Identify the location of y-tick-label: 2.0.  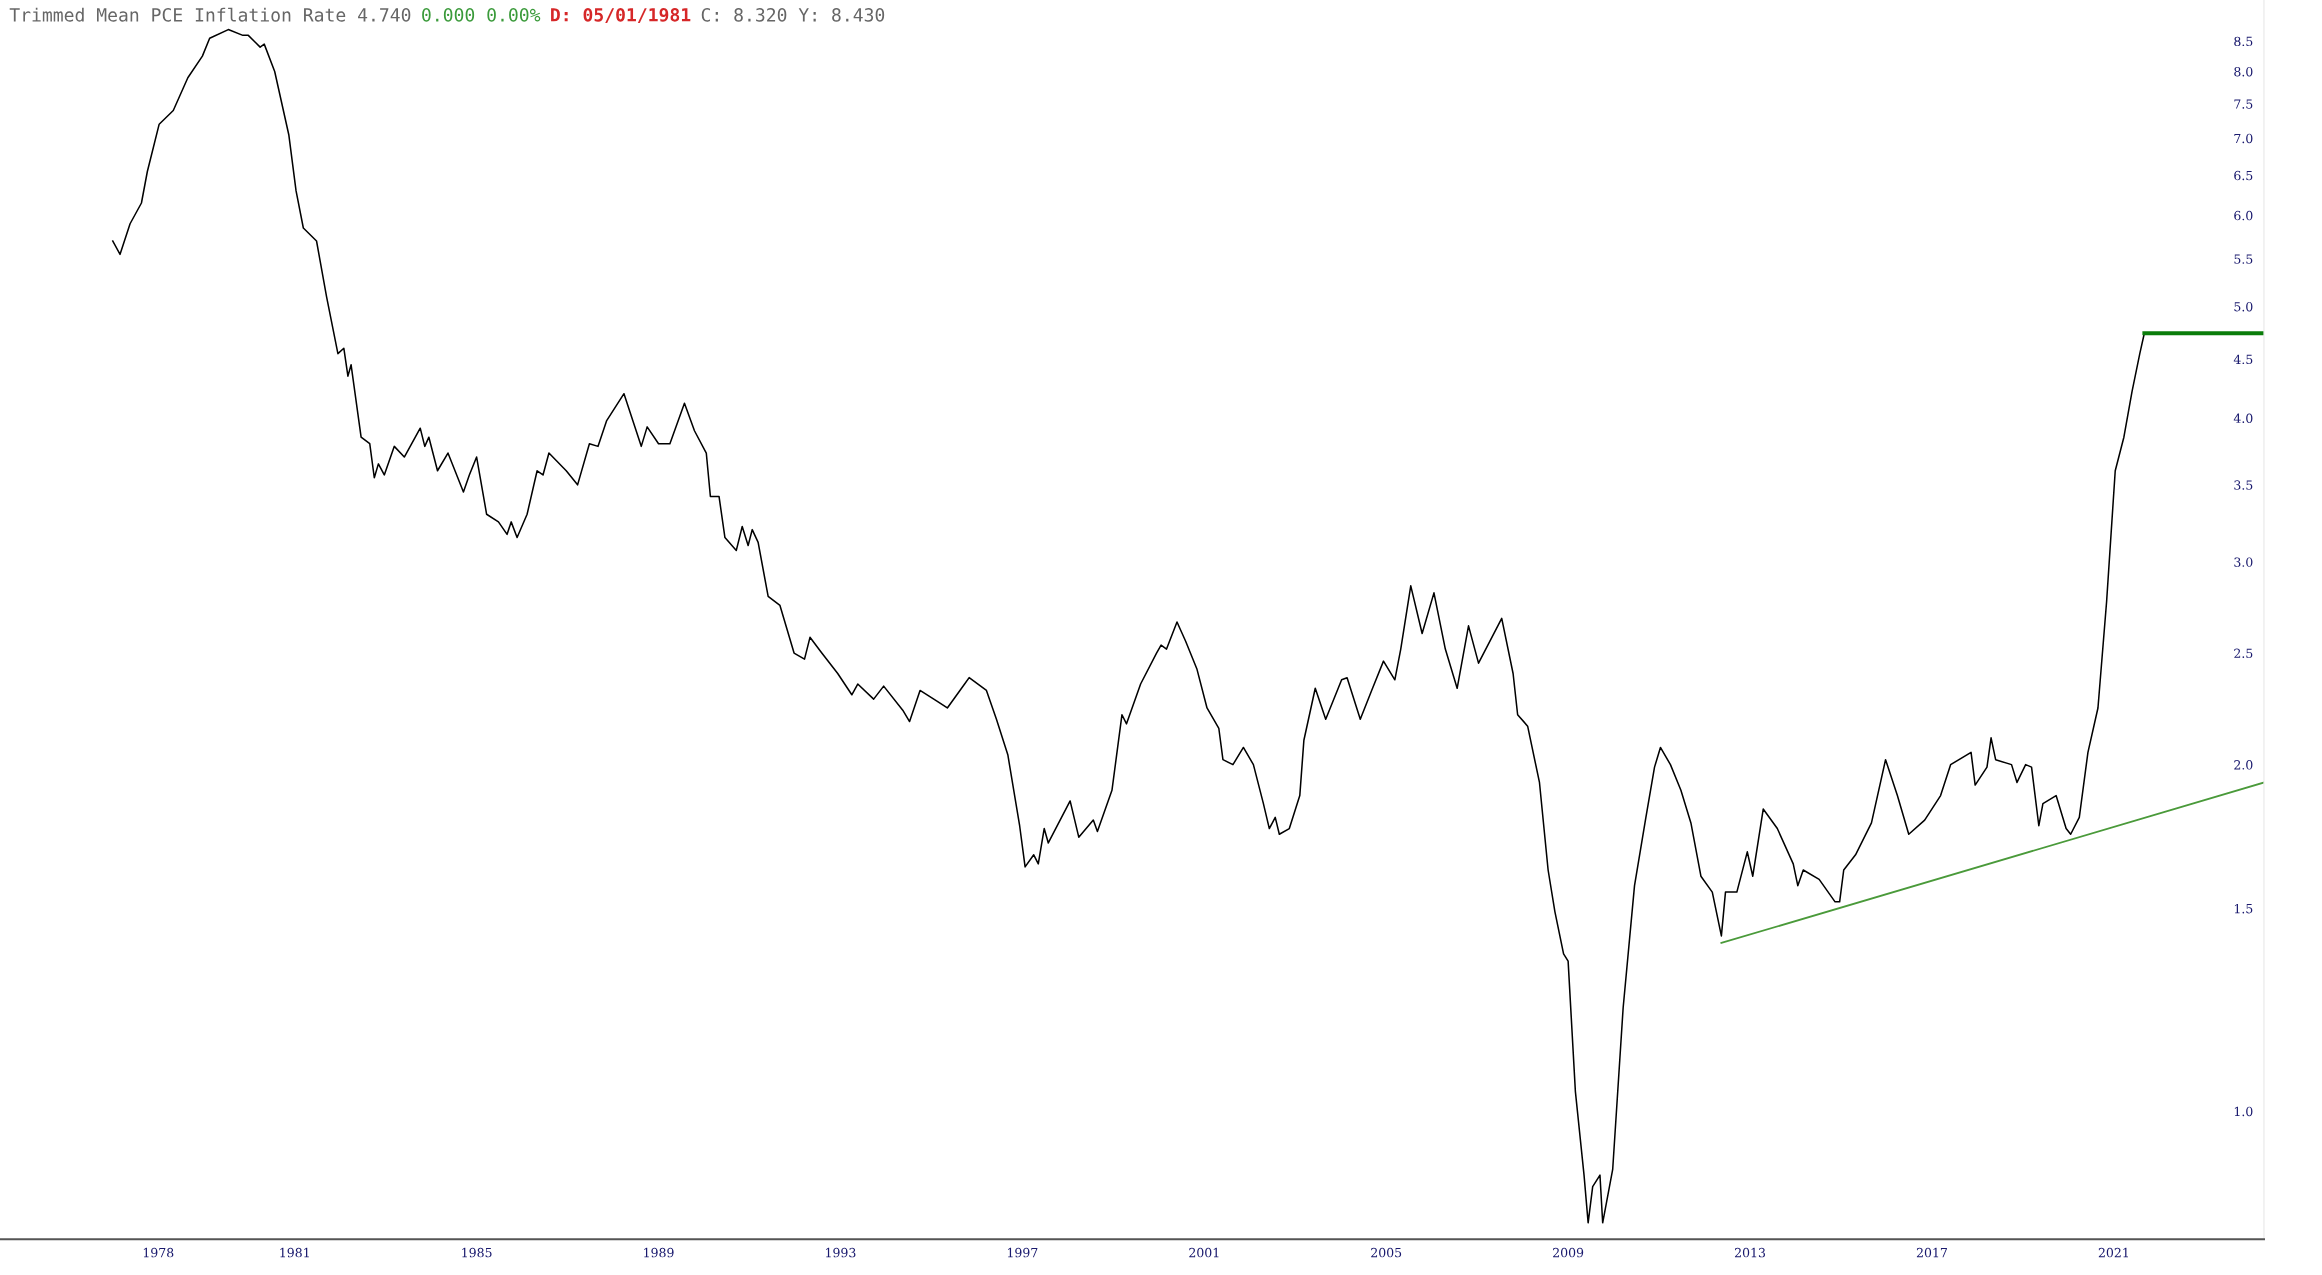
(2243, 765).